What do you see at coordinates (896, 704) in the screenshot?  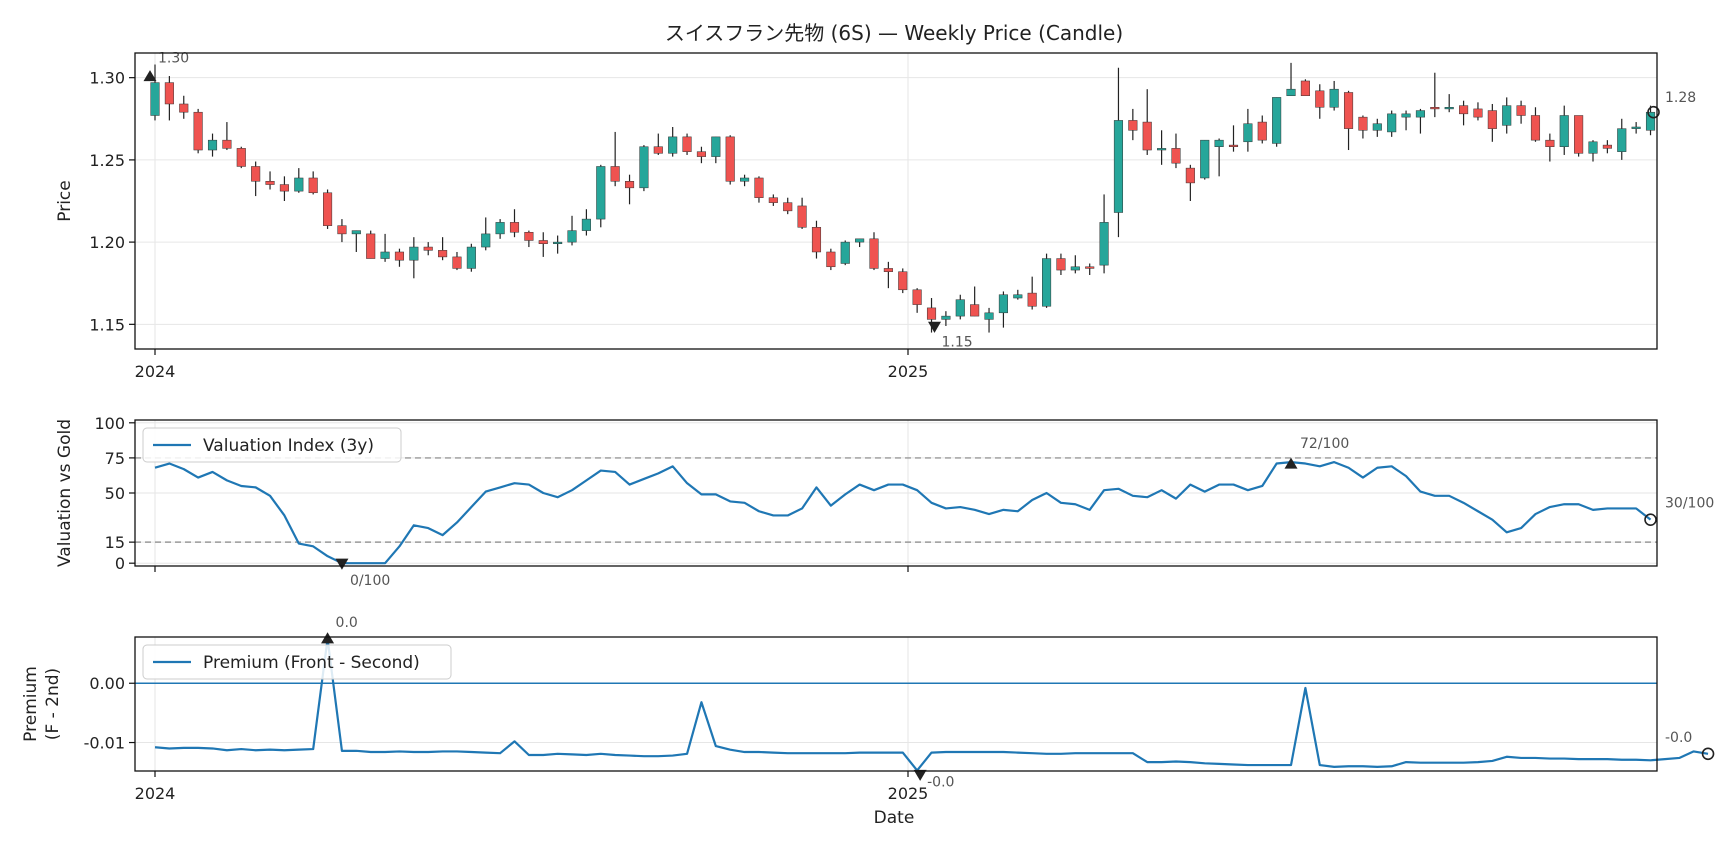 I see `premium-axes-frame` at bounding box center [896, 704].